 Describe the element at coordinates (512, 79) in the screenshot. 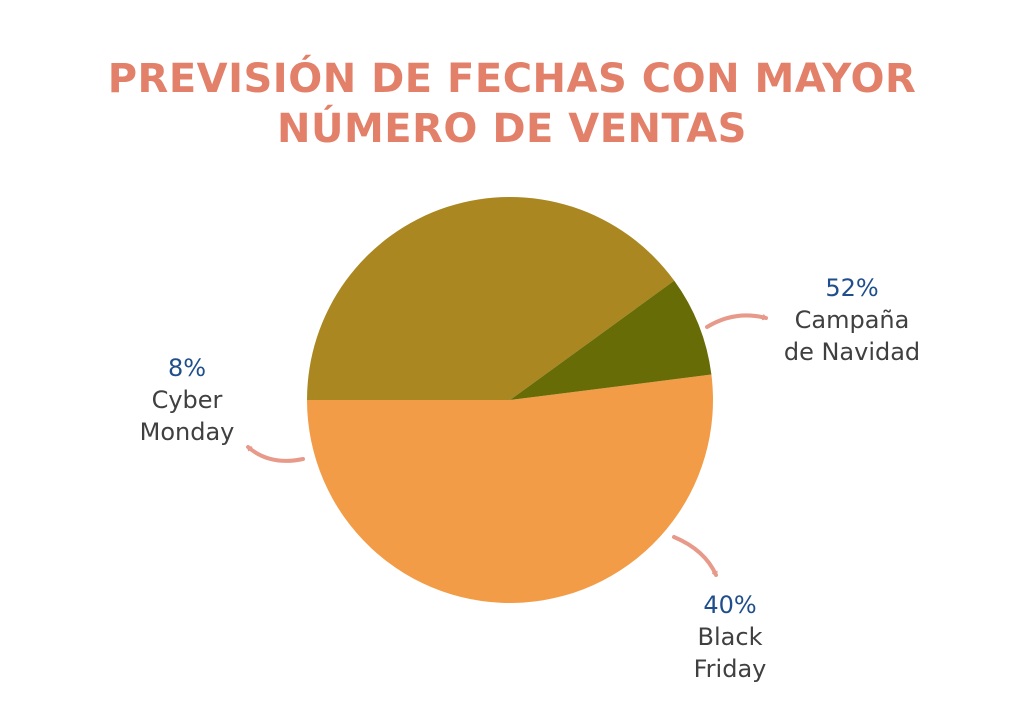

I see `chart-title-line-1: PREVISIÓN DE FECHAS CON MAYOR` at that location.